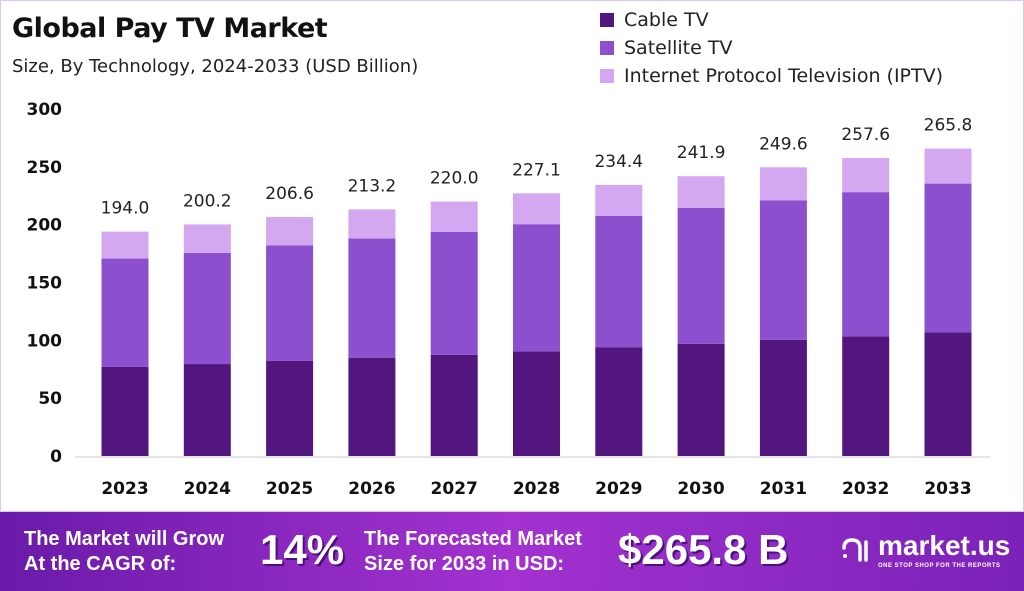 This screenshot has height=591, width=1024. What do you see at coordinates (618, 489) in the screenshot?
I see `x-tick-label: 2029` at bounding box center [618, 489].